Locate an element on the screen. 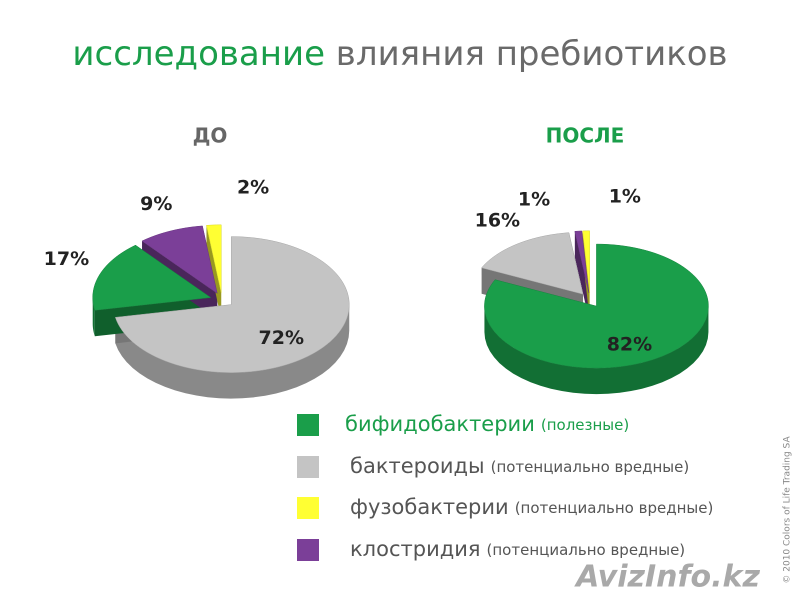 This screenshot has height=600, width=800. legend-entry: клостридия (потенциально вредные) is located at coordinates (517, 549).